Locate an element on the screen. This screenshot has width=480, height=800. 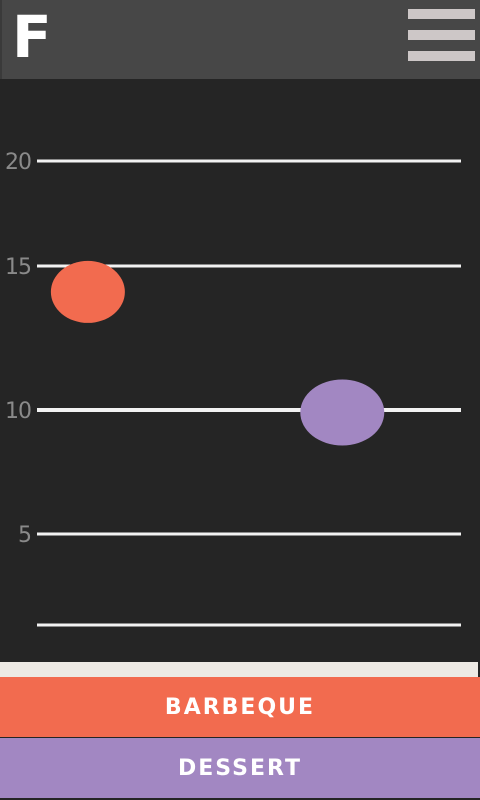
app-logo: F is located at coordinates (32, 37).